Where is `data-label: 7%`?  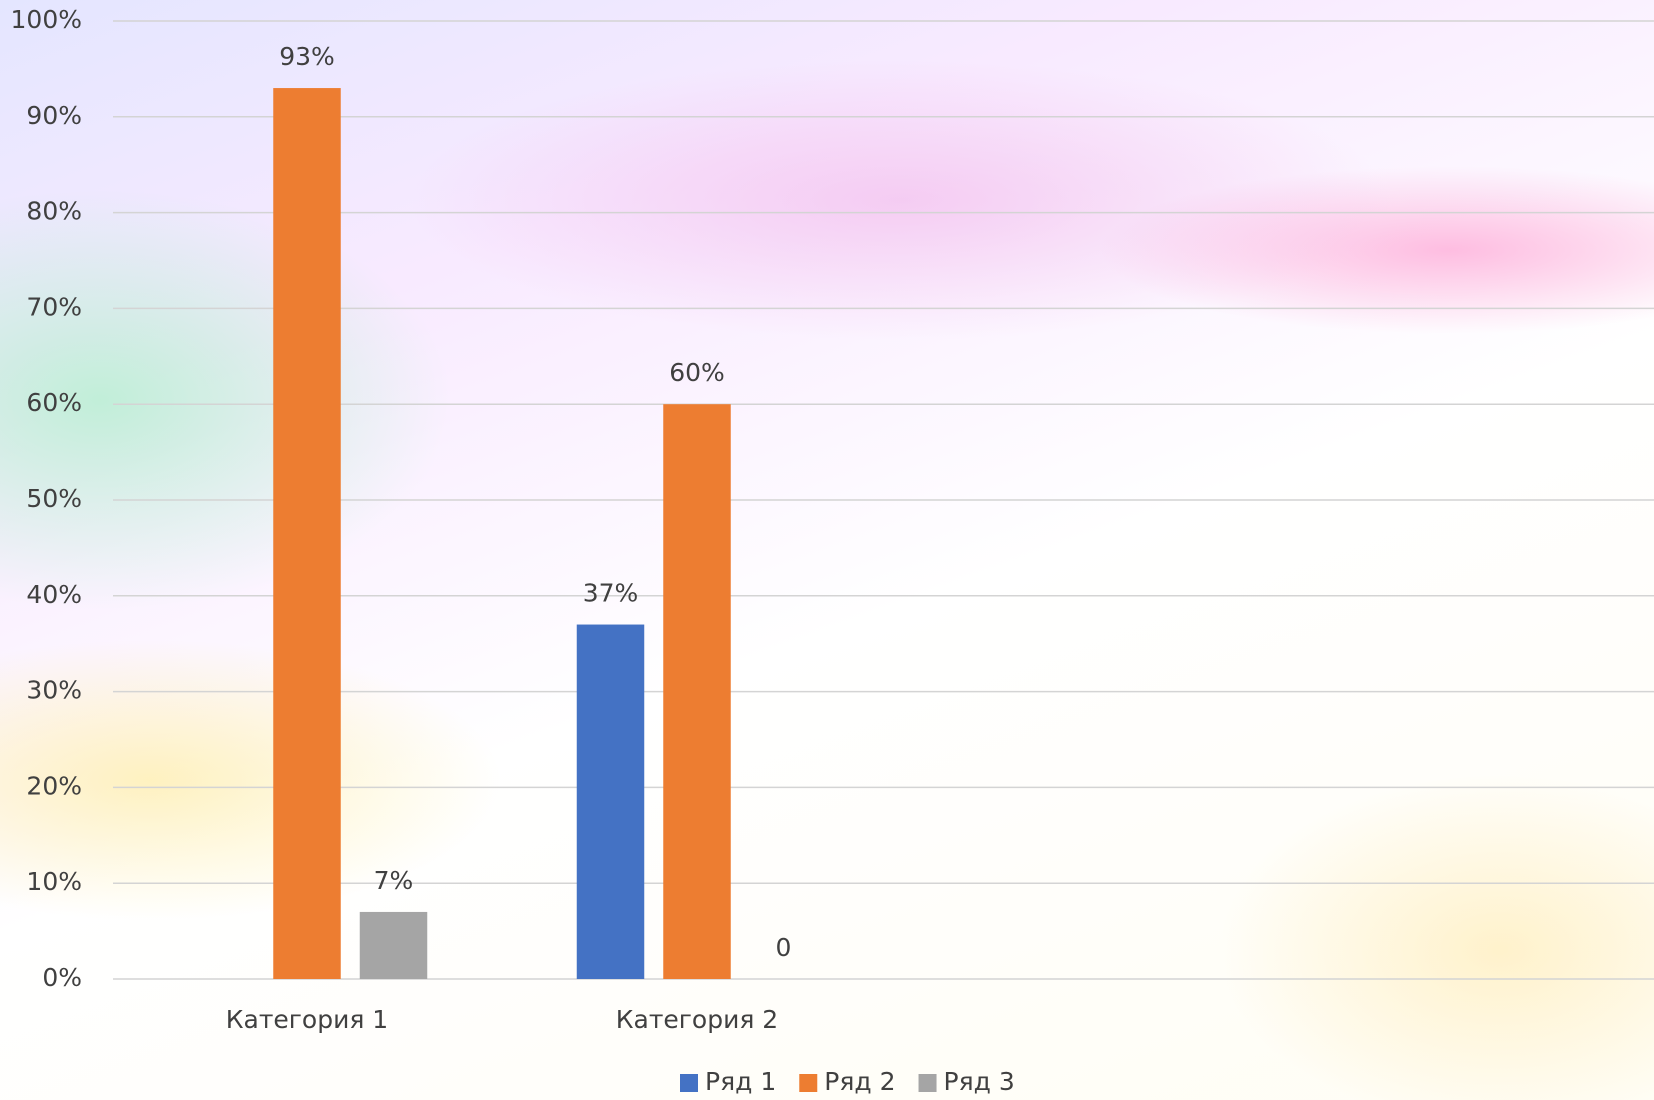
data-label: 7% is located at coordinates (394, 880).